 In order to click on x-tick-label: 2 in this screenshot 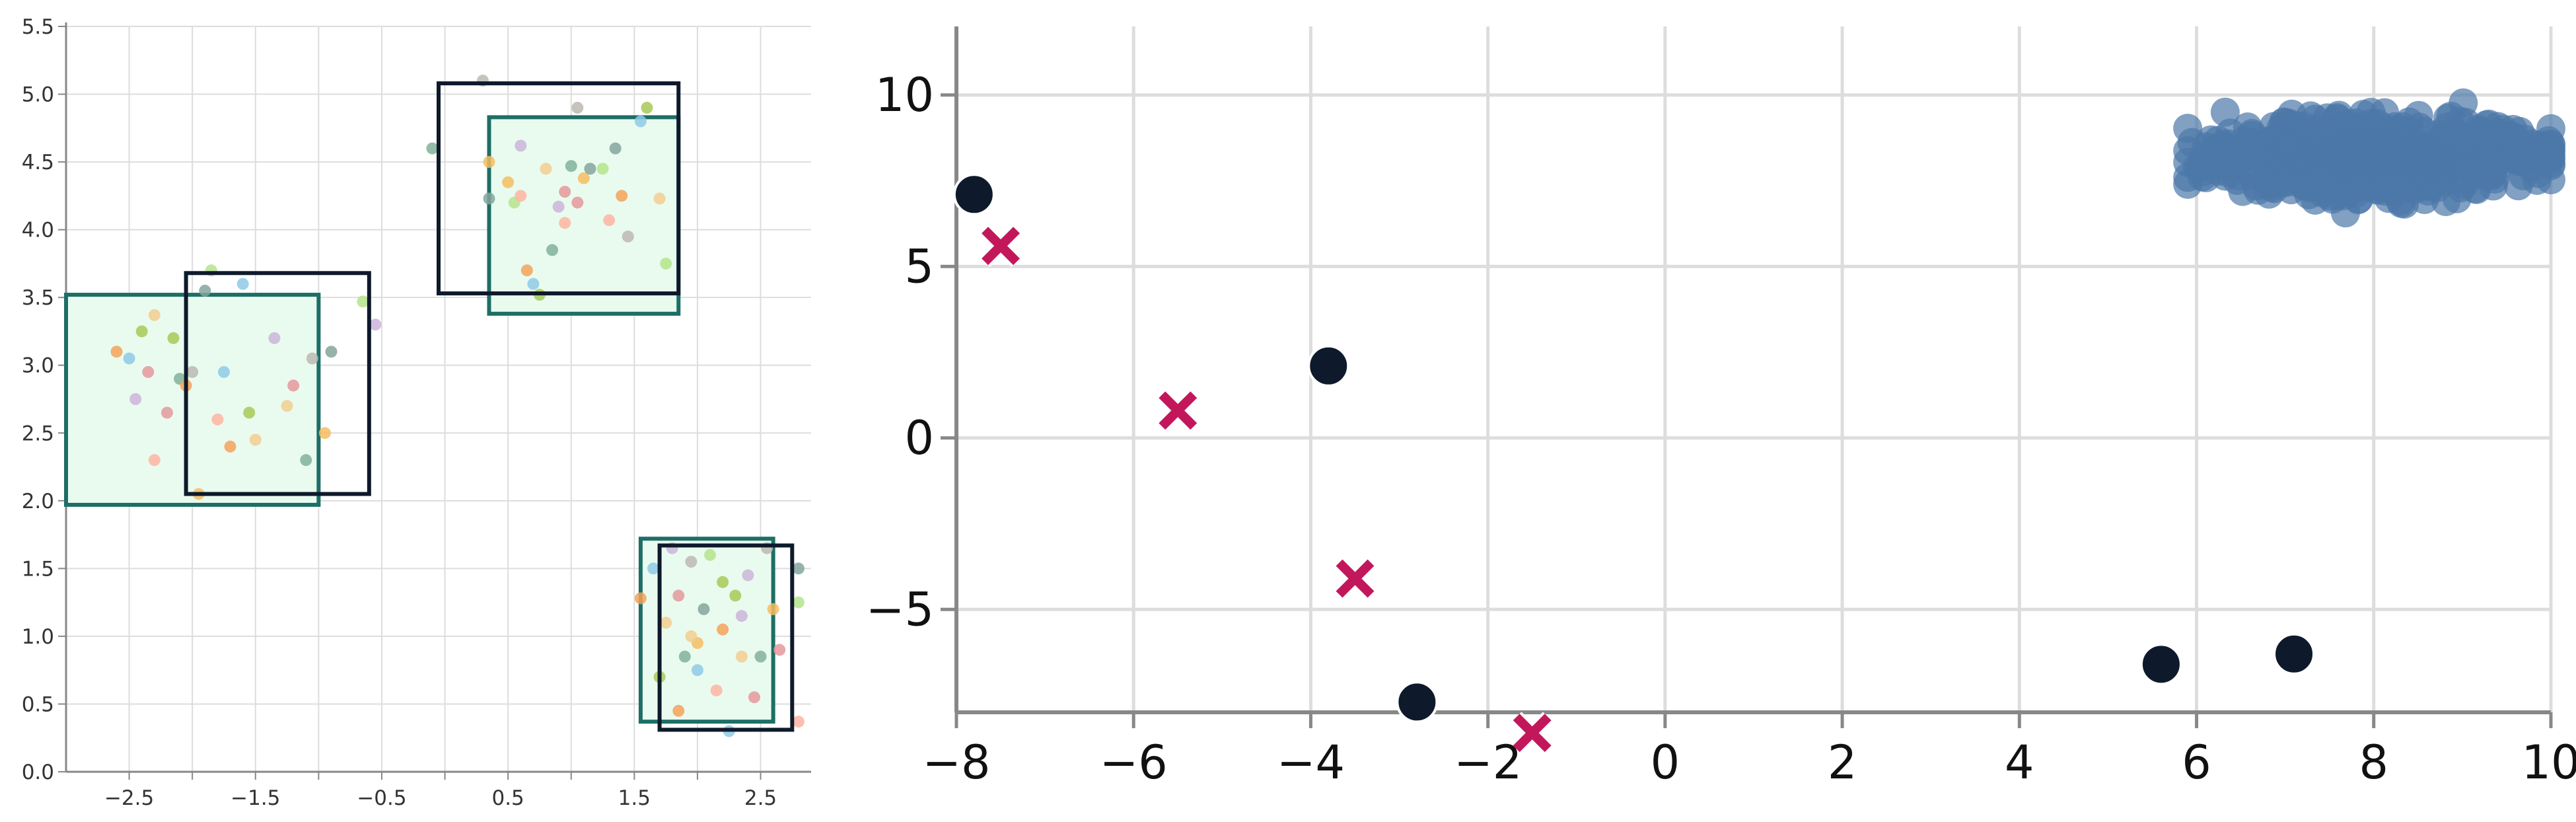, I will do `click(1843, 762)`.